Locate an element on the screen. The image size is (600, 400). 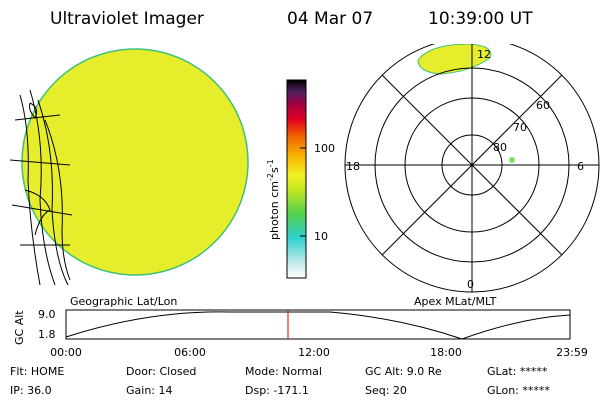
status-field: GC Alt: 9.0 Re is located at coordinates (403, 371).